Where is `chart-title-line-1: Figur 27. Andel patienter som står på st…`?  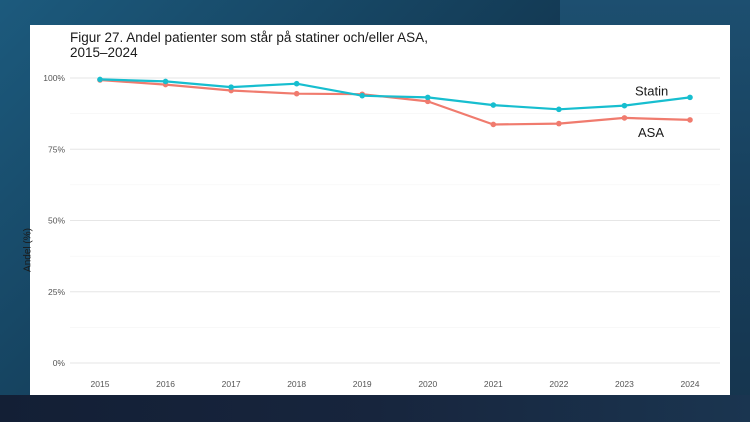 chart-title-line-1: Figur 27. Andel patienter som står på st… is located at coordinates (249, 37).